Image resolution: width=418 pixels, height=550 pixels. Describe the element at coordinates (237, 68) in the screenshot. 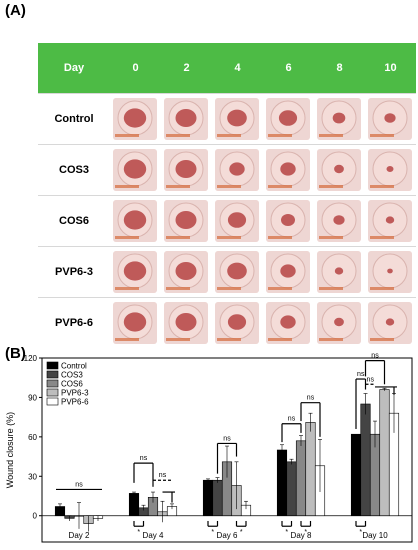

I see `header-day-4: 4` at that location.